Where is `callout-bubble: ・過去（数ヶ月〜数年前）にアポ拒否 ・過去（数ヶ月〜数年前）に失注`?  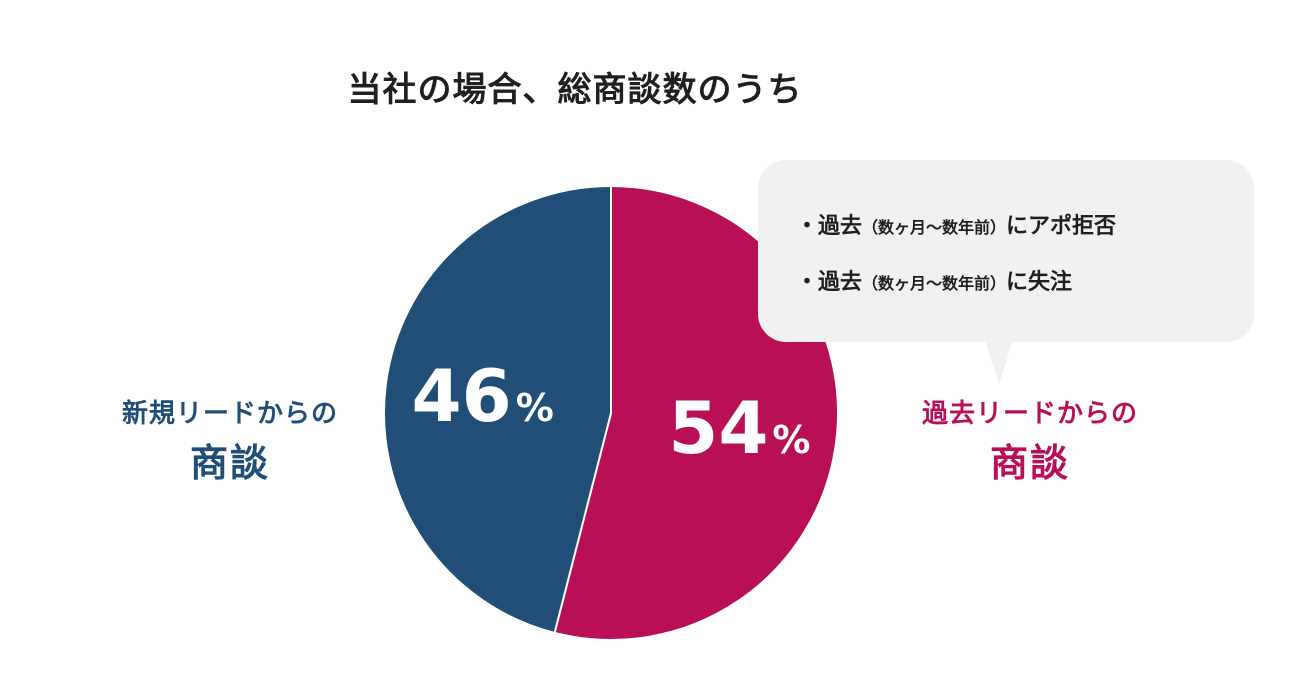
callout-bubble: ・過去（数ヶ月〜数年前）にアポ拒否 ・過去（数ヶ月〜数年前）に失注 is located at coordinates (1006, 251).